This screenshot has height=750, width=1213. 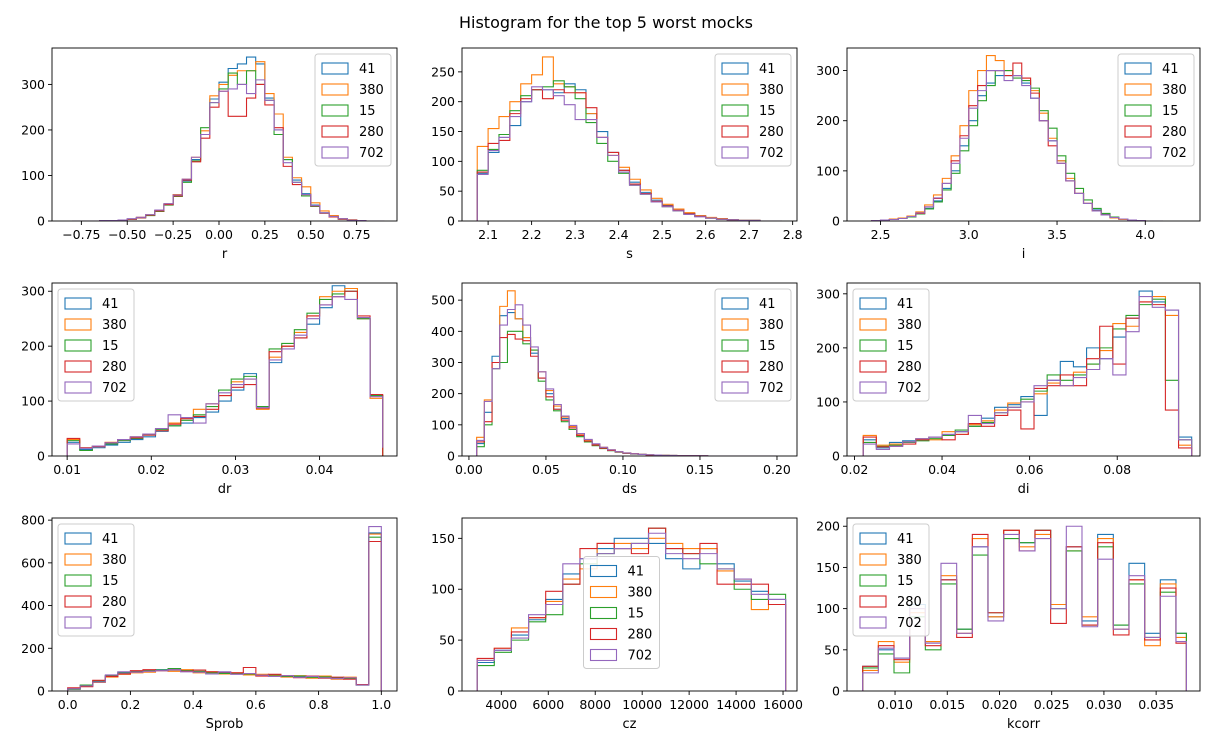 What do you see at coordinates (1024, 724) in the screenshot?
I see `x-axis-label: kcorr` at bounding box center [1024, 724].